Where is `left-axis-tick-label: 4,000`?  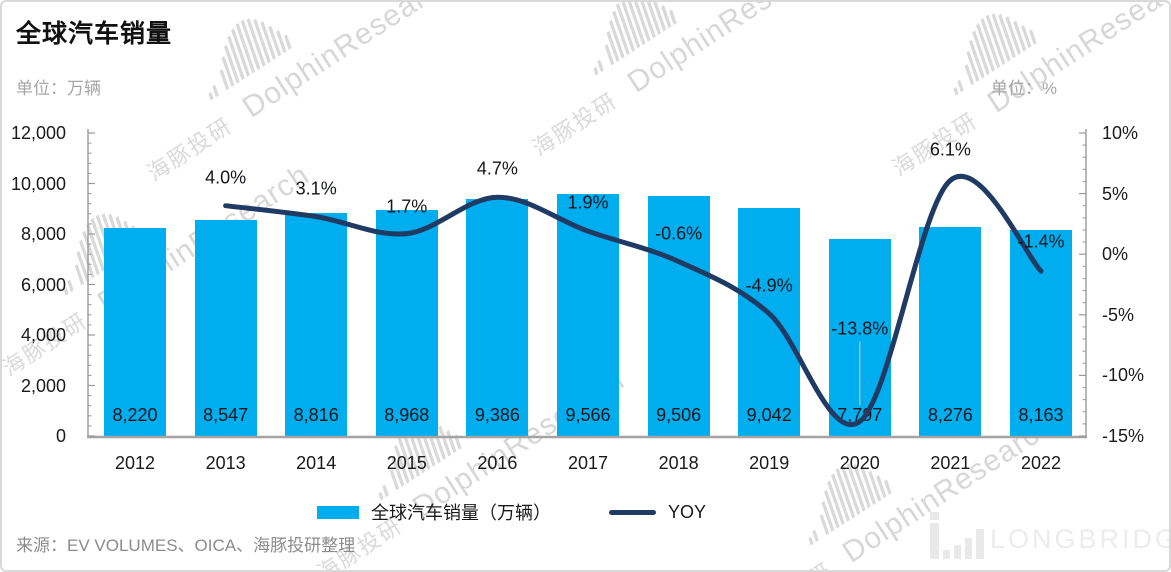
left-axis-tick-label: 4,000 is located at coordinates (43, 335).